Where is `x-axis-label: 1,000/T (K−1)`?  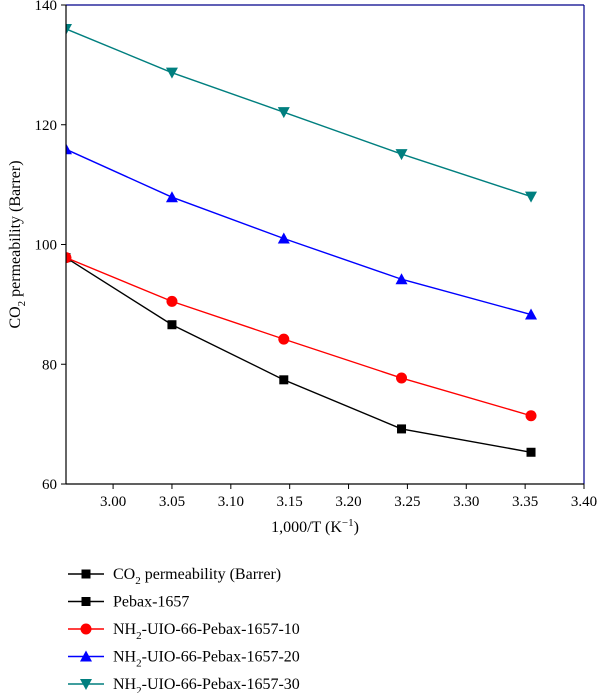 x-axis-label: 1,000/T (K−1) is located at coordinates (315, 526).